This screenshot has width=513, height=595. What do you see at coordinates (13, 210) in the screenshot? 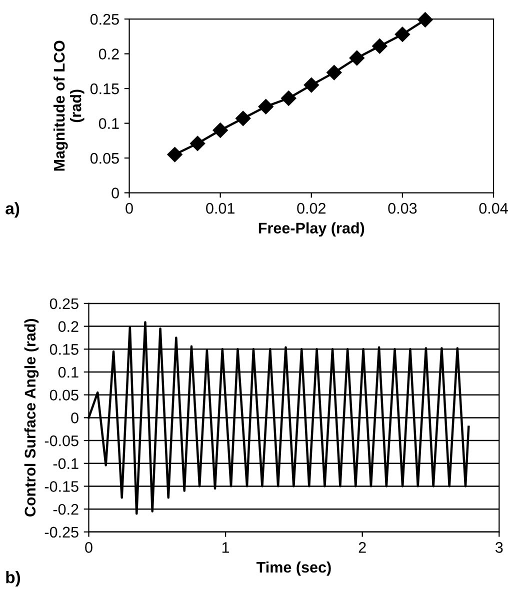
I see `text: a)` at bounding box center [13, 210].